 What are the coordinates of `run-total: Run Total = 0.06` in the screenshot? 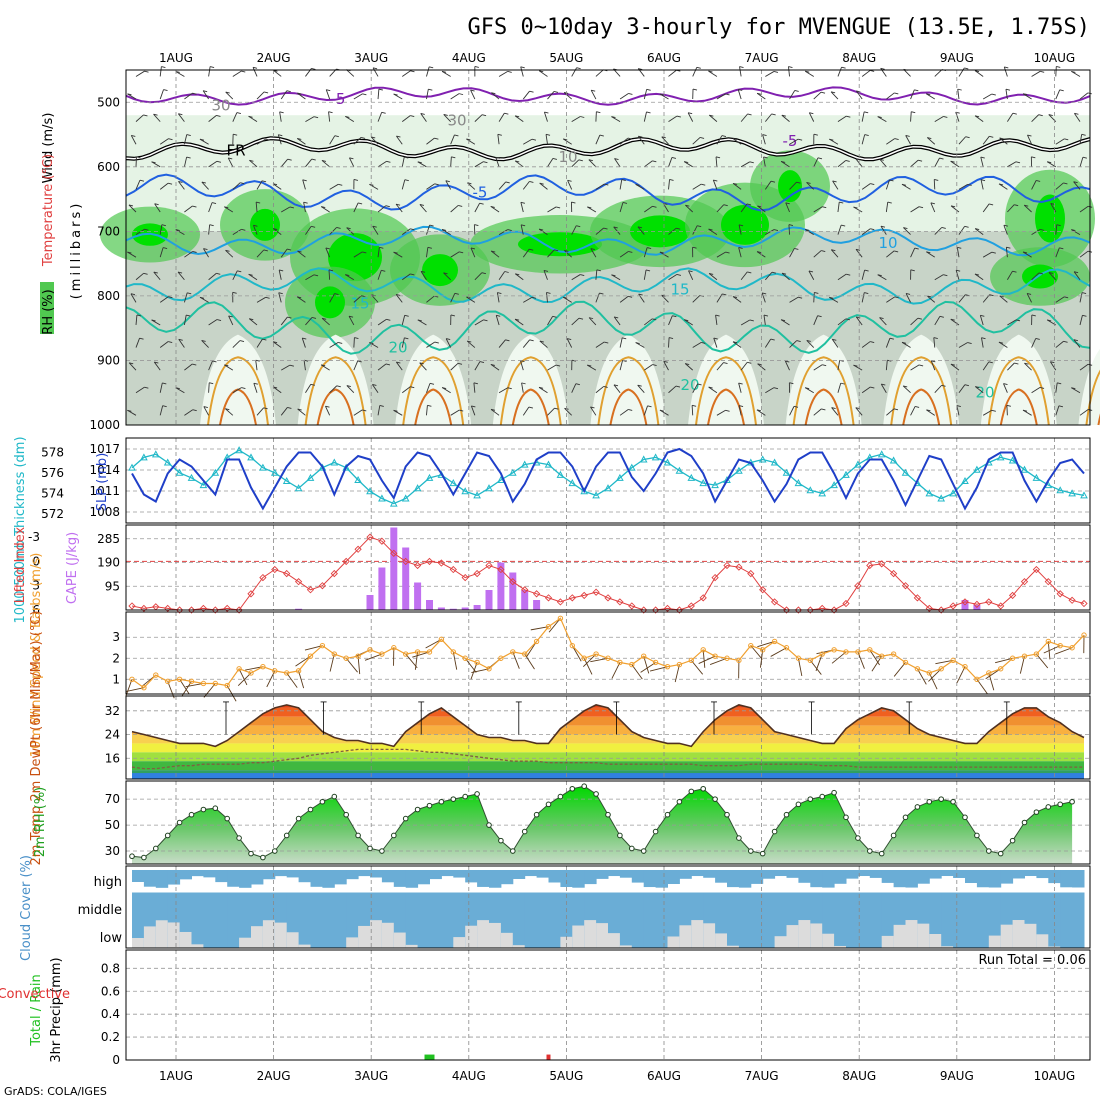 It's located at (1032, 960).